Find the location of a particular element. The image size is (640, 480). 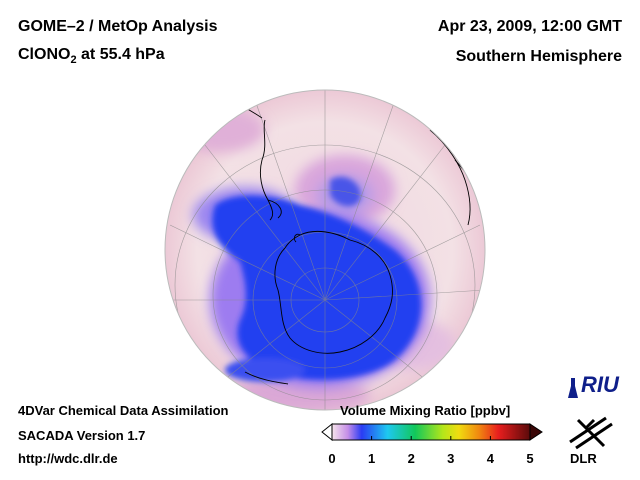

colorbar-low-arrow is located at coordinates (327, 432).